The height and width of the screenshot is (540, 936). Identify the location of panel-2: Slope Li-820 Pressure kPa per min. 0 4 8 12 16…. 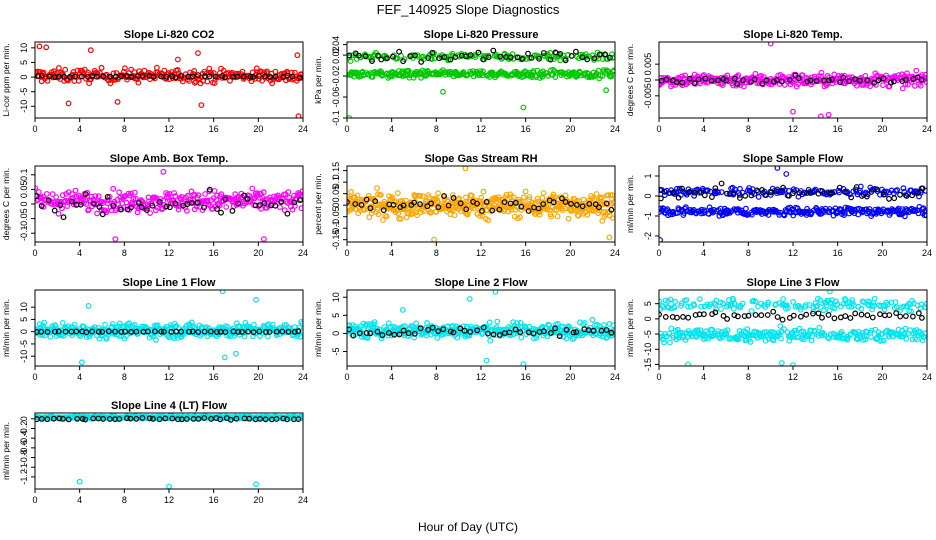
(466, 81).